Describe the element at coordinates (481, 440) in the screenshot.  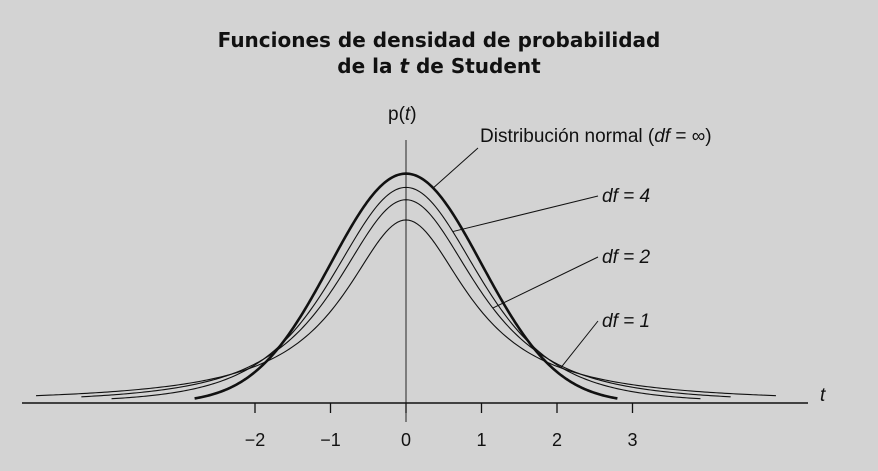
I see `x-tick-label: 1` at that location.